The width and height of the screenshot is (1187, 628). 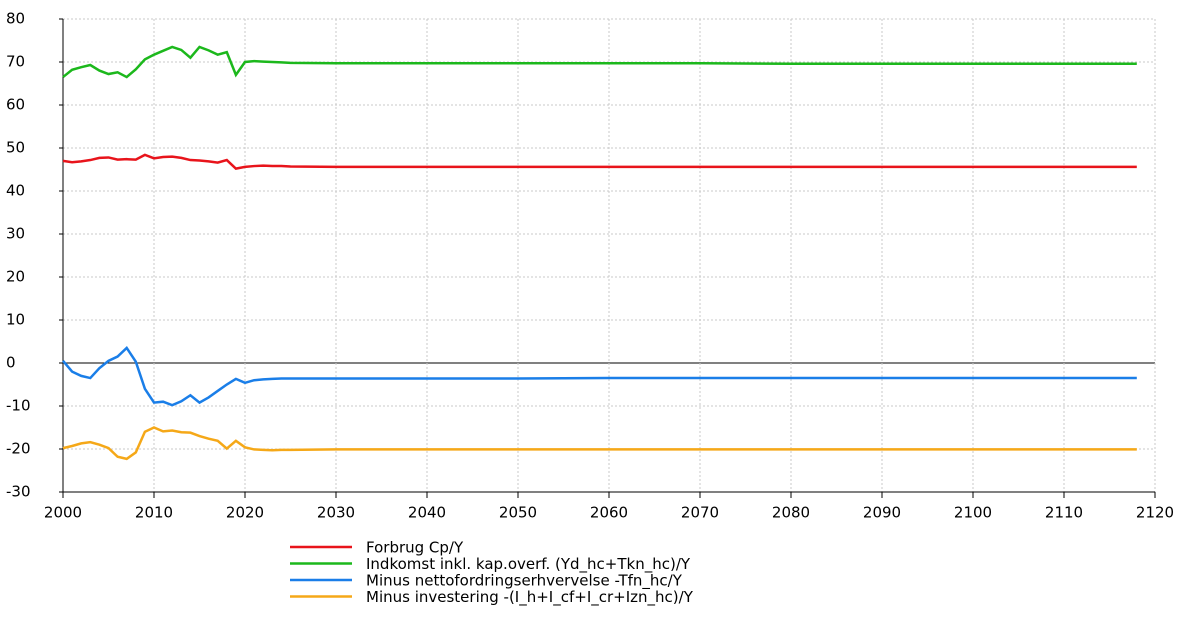 What do you see at coordinates (15, 19) in the screenshot?
I see `y-tick-label: 80` at bounding box center [15, 19].